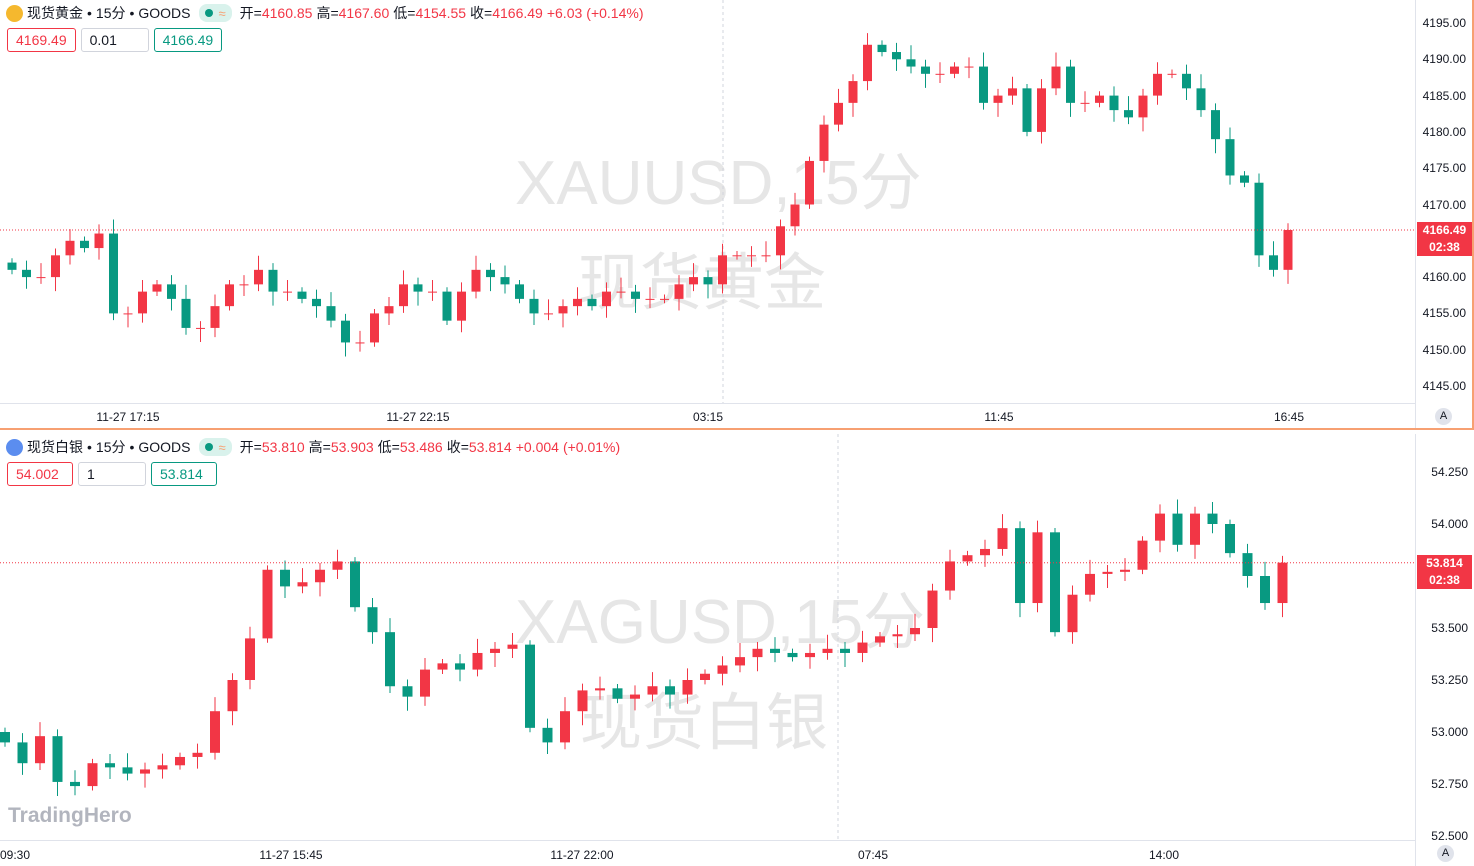 The image size is (1474, 866). What do you see at coordinates (591, 447) in the screenshot?
I see `change-percent: (+0.01%)` at bounding box center [591, 447].